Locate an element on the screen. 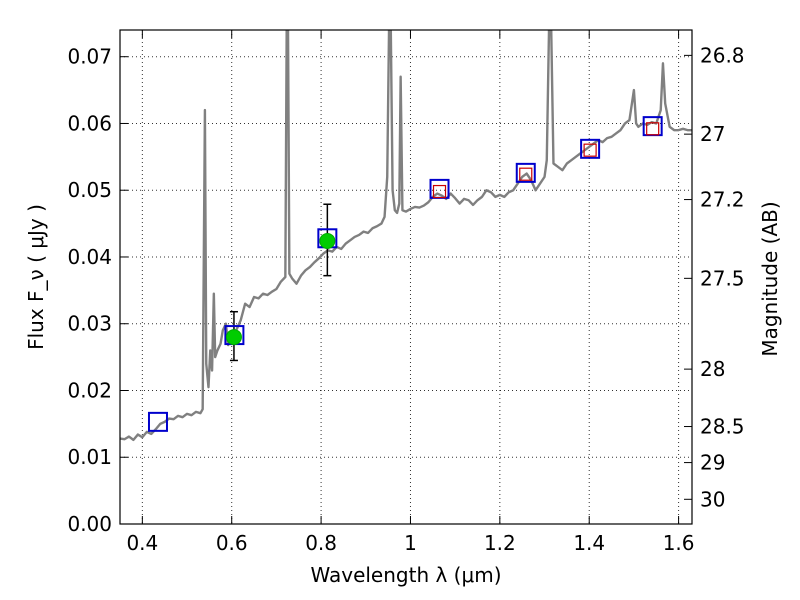 This screenshot has width=800, height=600. y2-axis: 26.8 27 27.2 27.5 28 28.5 29 30 is located at coordinates (714, 277).